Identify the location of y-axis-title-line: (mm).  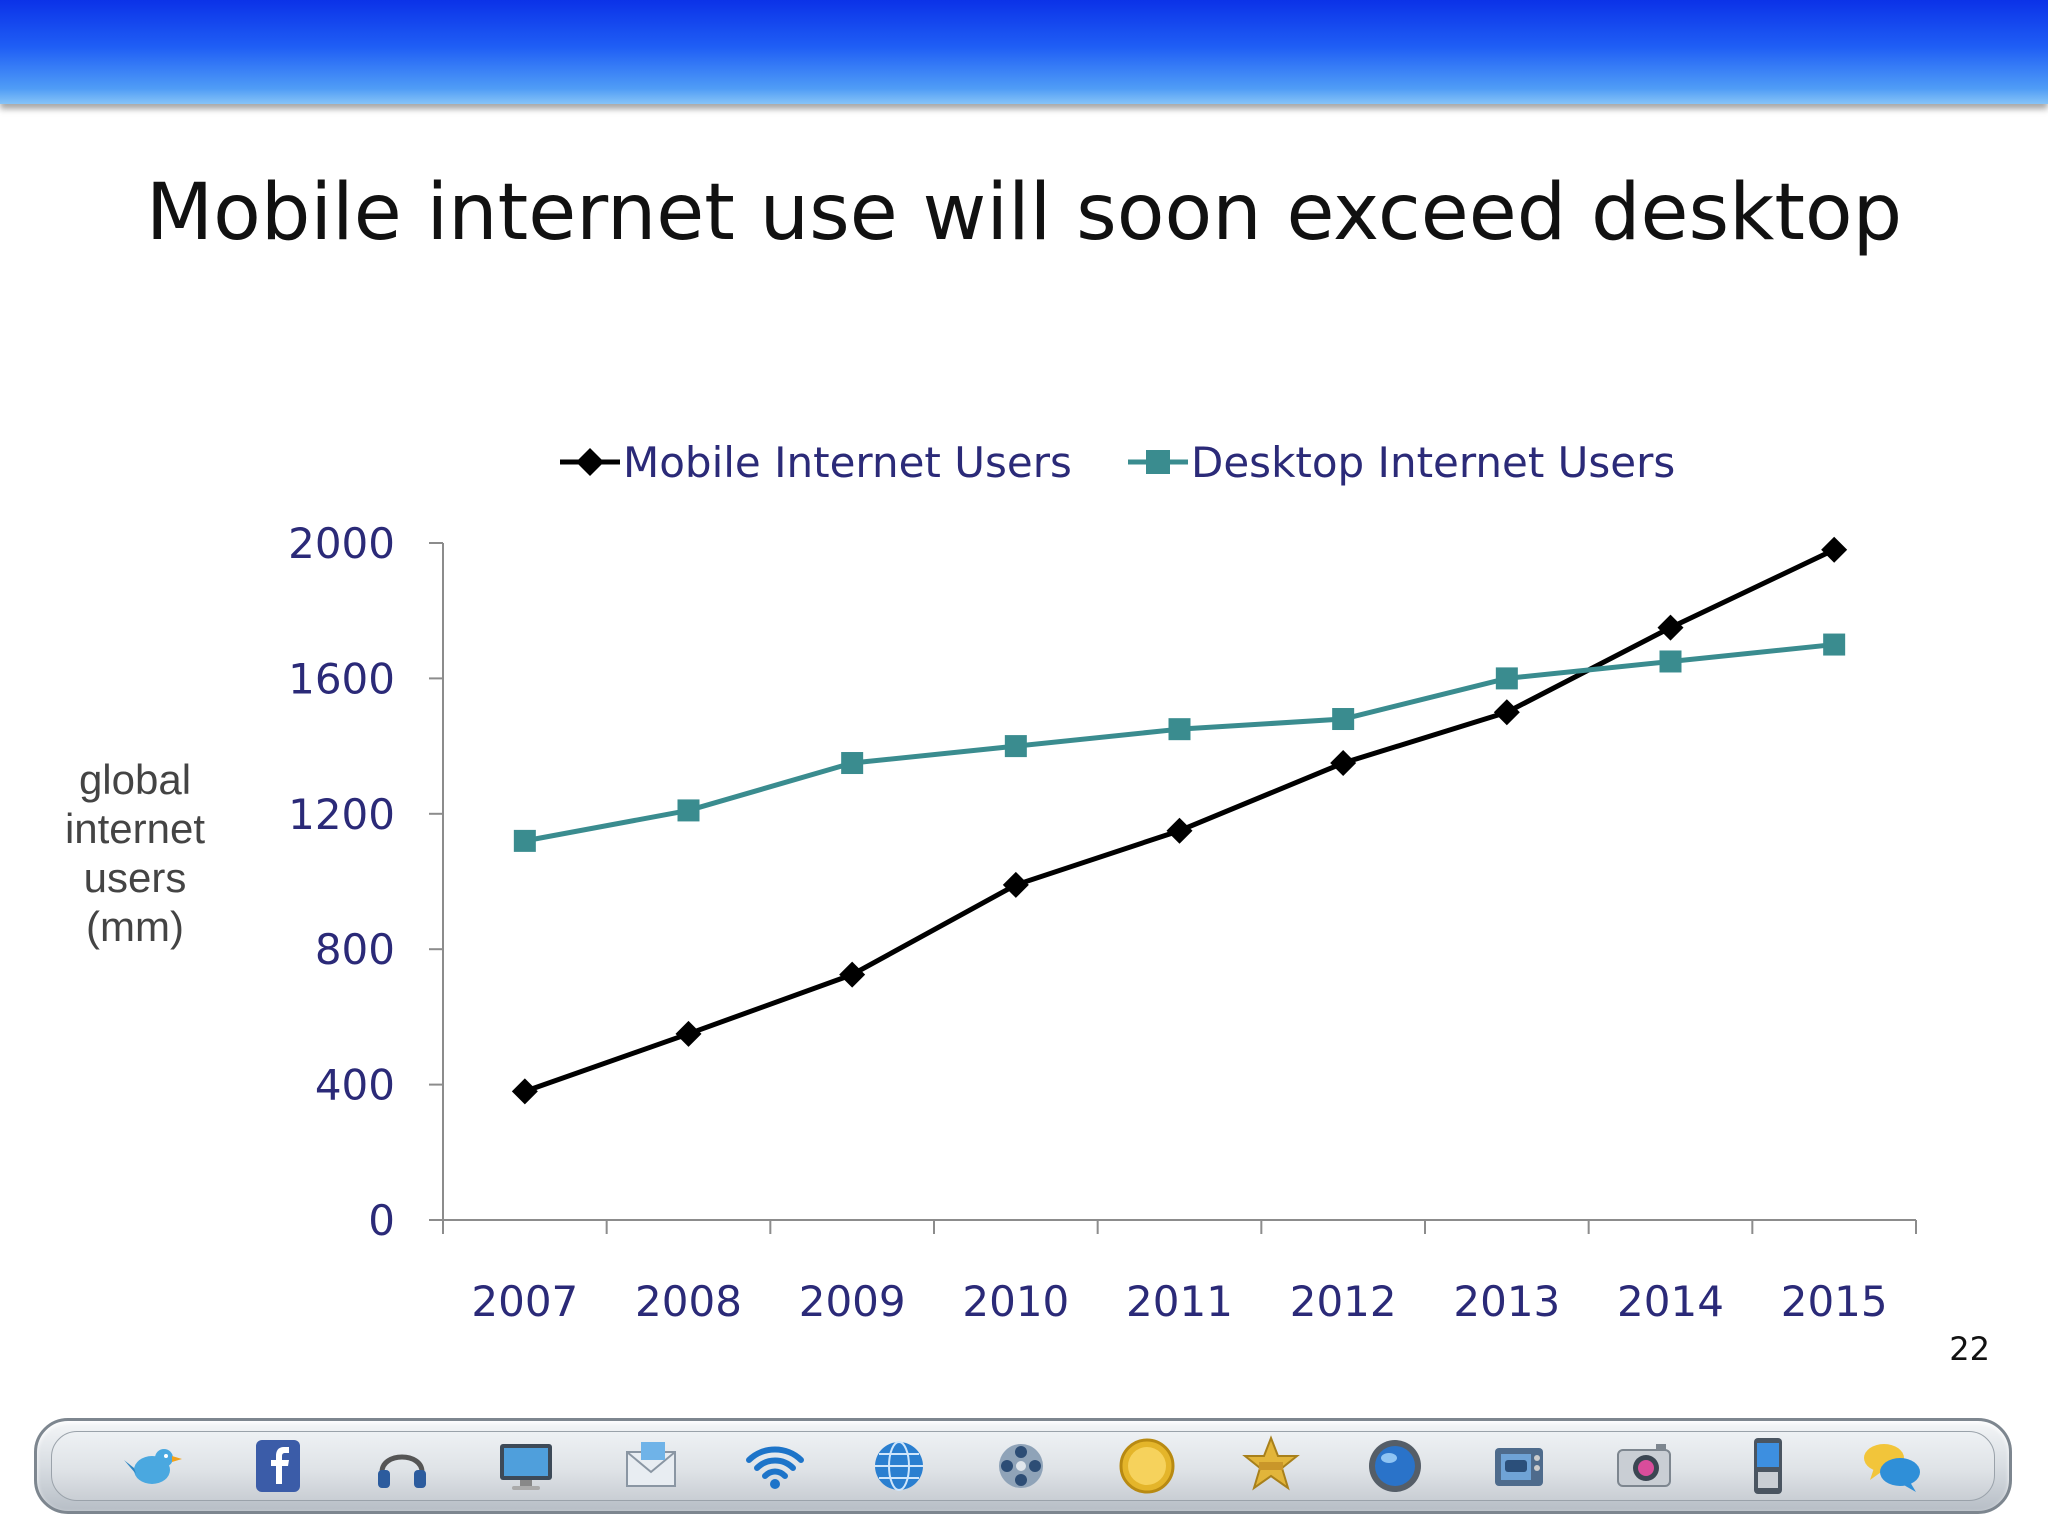
(135, 926).